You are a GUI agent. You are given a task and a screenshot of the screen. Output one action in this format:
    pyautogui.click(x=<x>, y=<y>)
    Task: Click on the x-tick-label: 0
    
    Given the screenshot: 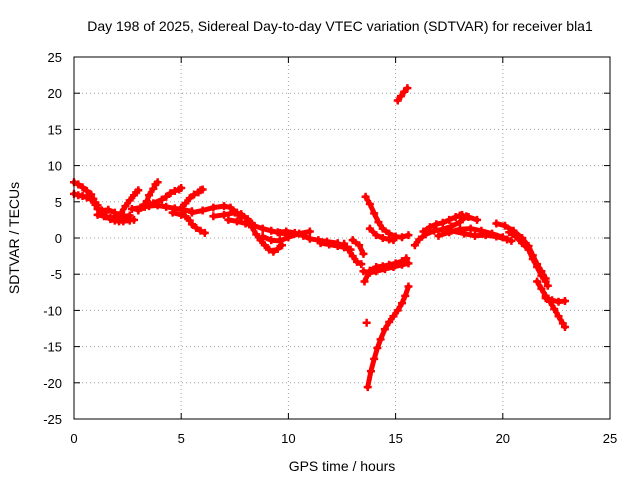 What is the action you would take?
    pyautogui.click(x=73, y=438)
    